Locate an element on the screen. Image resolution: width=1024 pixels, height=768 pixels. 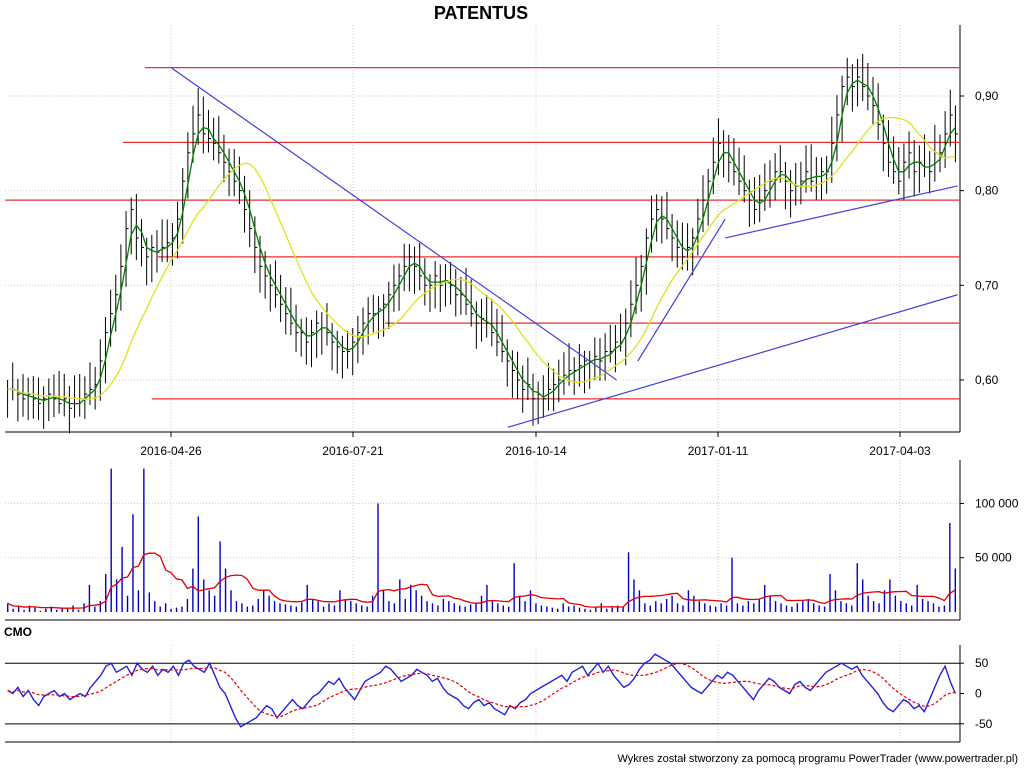
price-x-tick-label: 2017-01-11 is located at coordinates (718, 451).